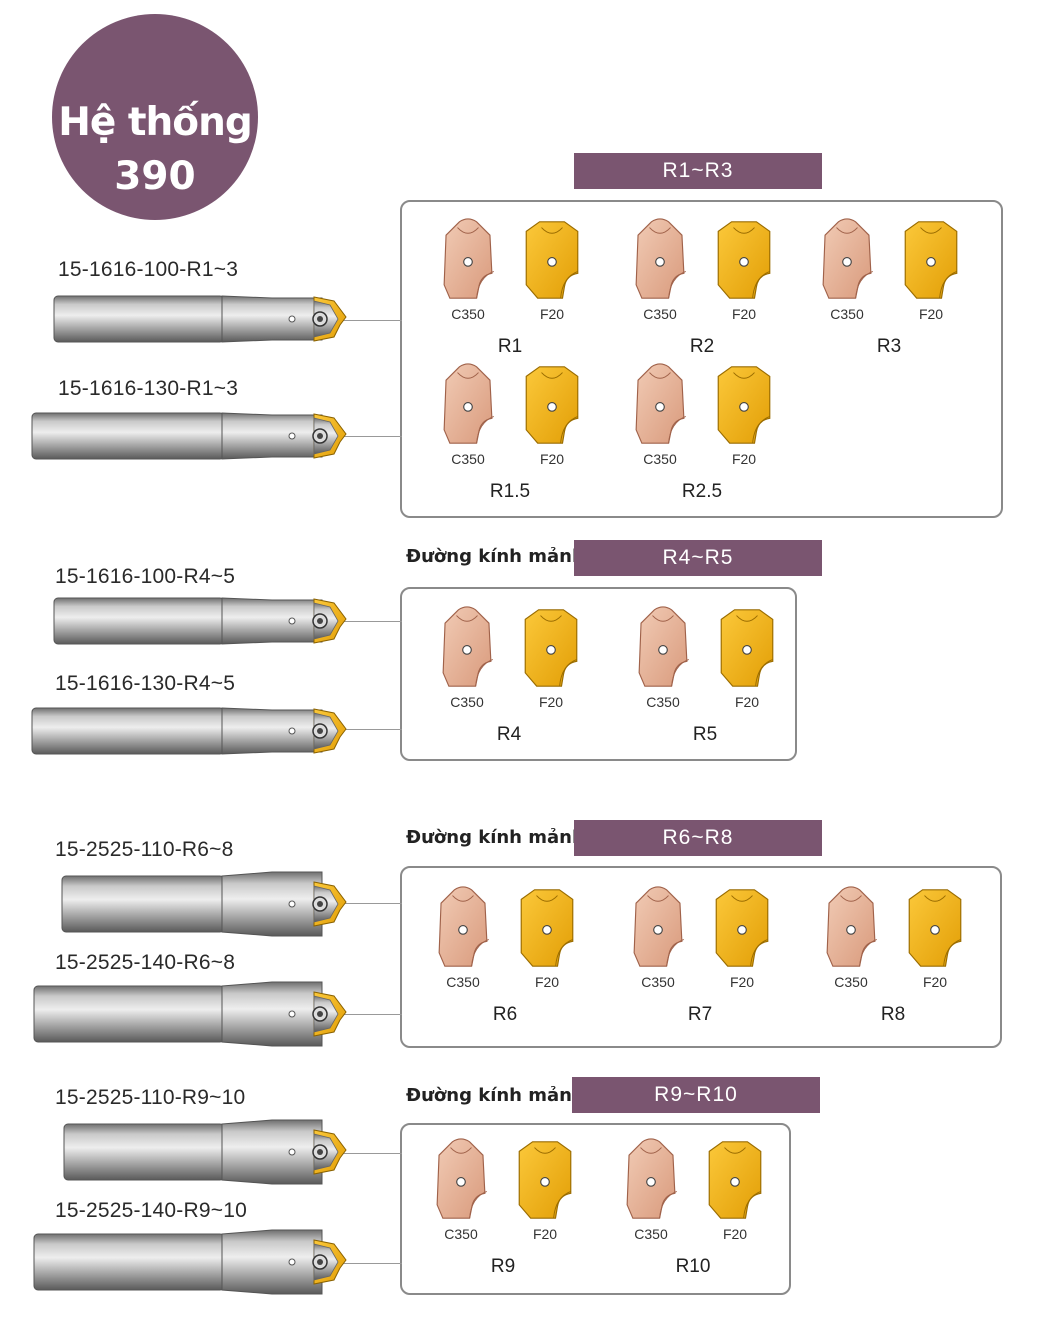  Describe the element at coordinates (509, 734) in the screenshot. I see `radius-label: R4` at that location.